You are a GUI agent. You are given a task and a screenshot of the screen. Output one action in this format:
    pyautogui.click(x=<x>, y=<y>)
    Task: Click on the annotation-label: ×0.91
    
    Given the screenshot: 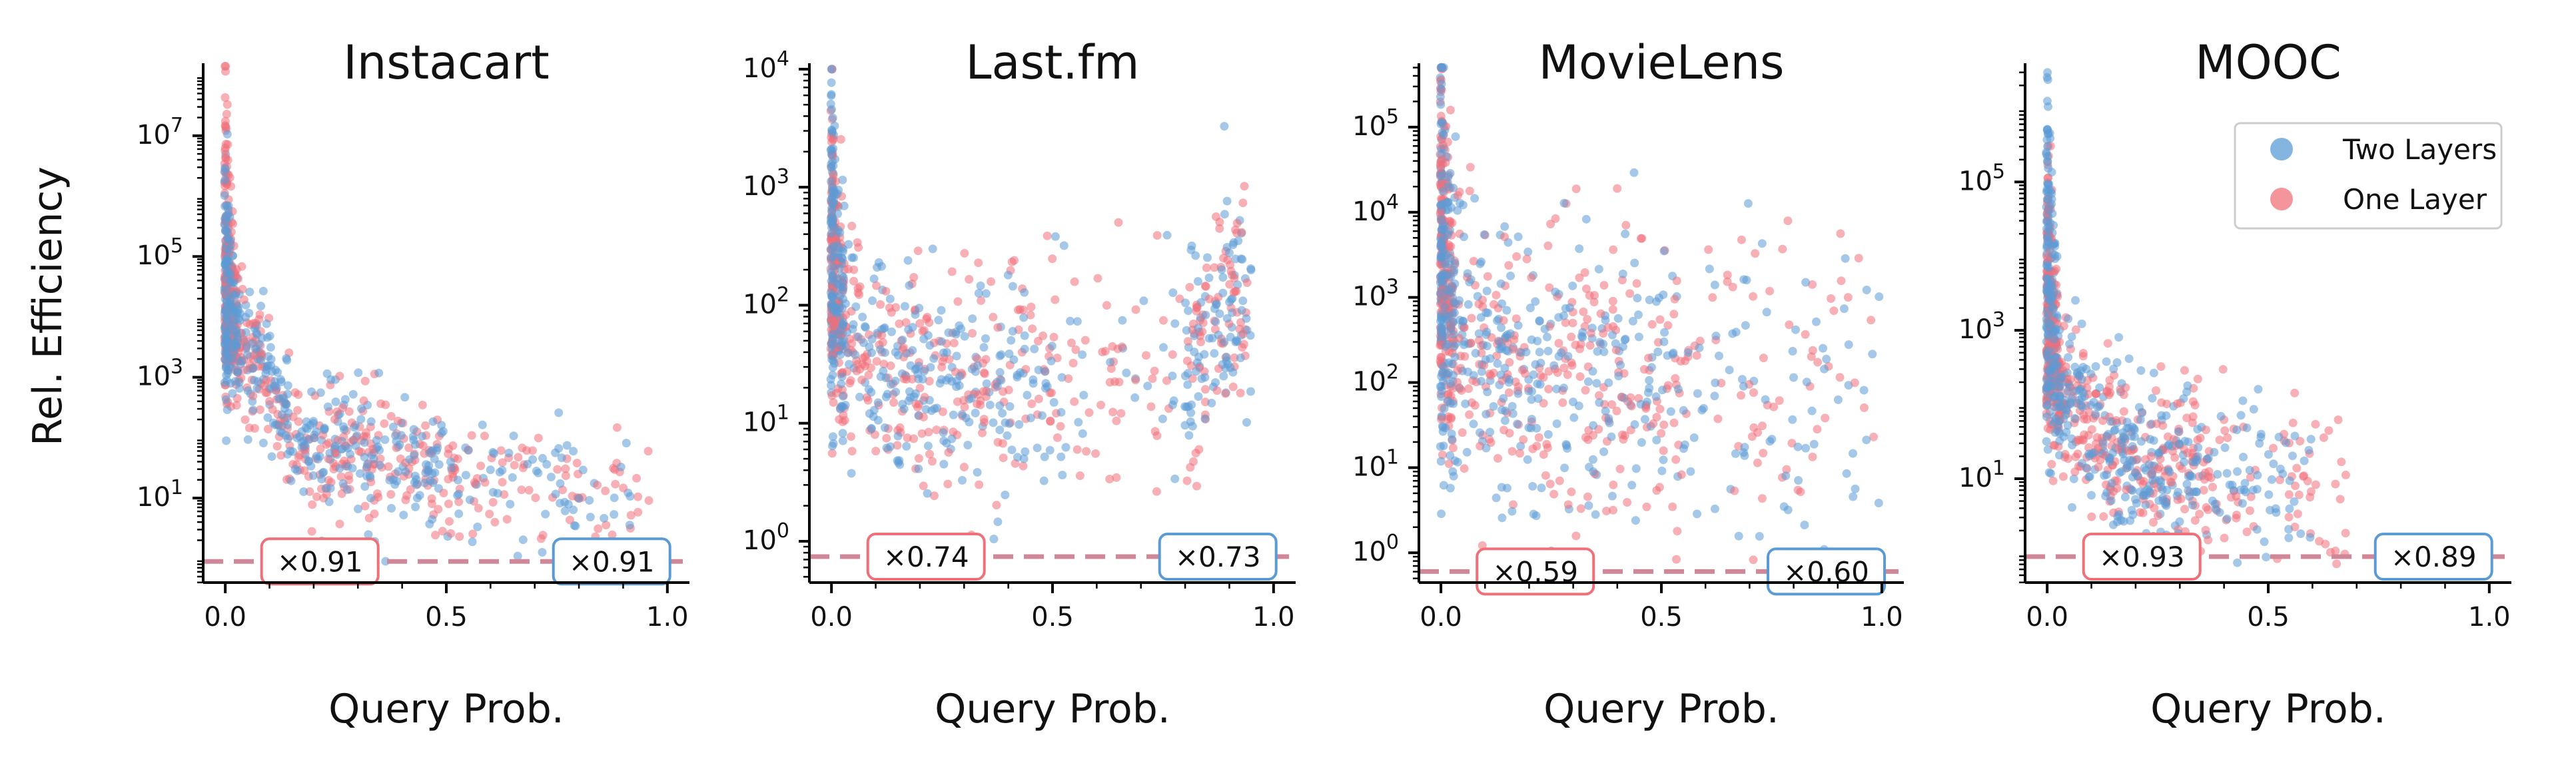 What is the action you would take?
    pyautogui.click(x=320, y=561)
    